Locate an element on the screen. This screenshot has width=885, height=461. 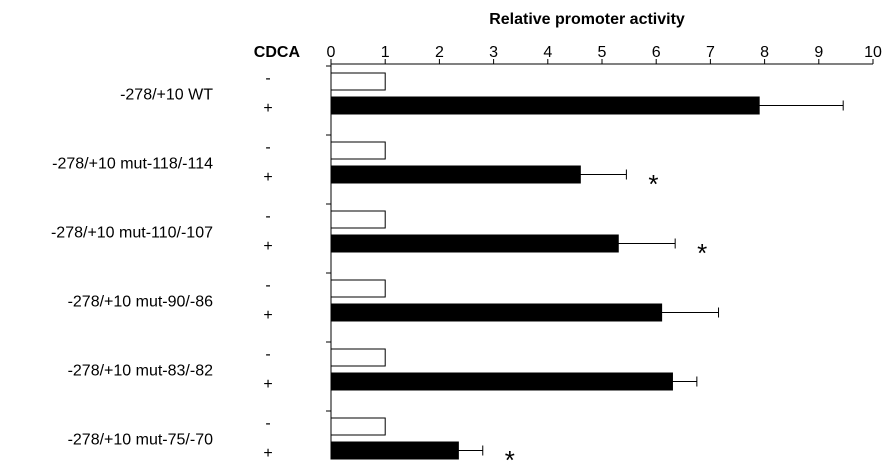
x-tick-label: 10 is located at coordinates (873, 52).